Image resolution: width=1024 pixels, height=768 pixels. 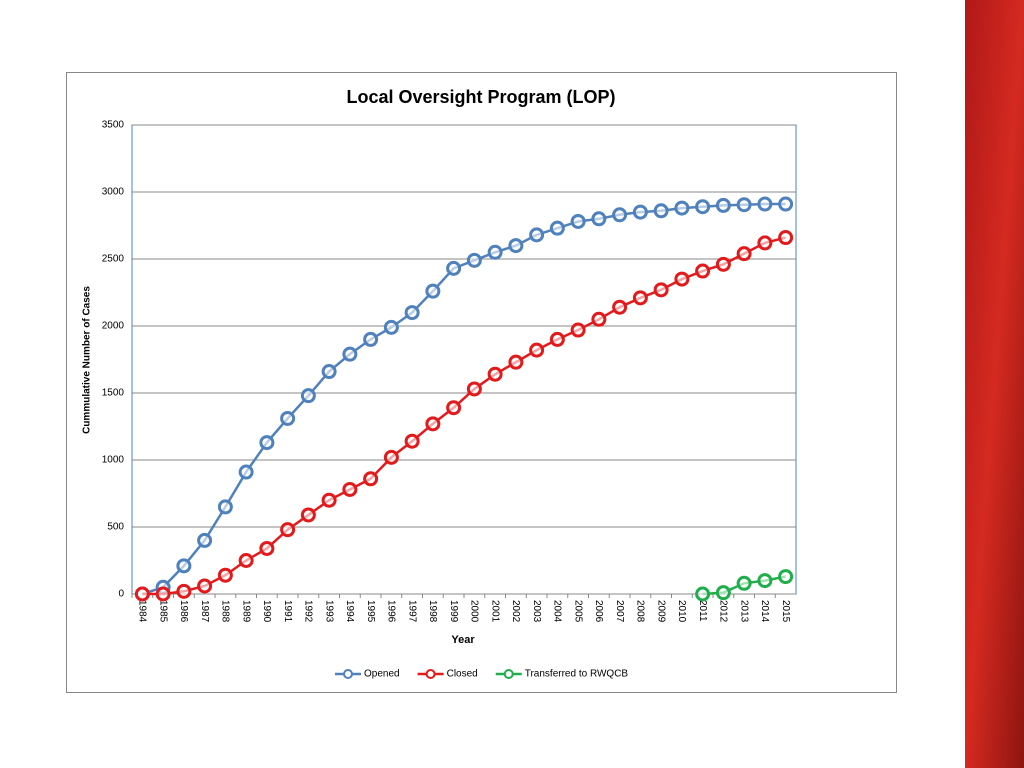 I want to click on x-tick-label: 2003, so click(x=536, y=611).